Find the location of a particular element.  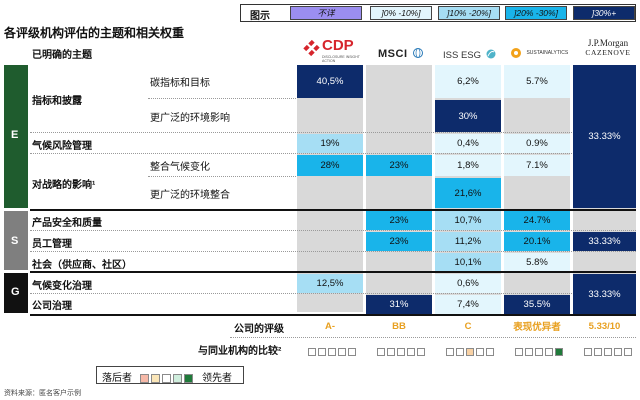

jpm-logo: J.P.Morgan CAZENOVE is located at coordinates (608, 47).